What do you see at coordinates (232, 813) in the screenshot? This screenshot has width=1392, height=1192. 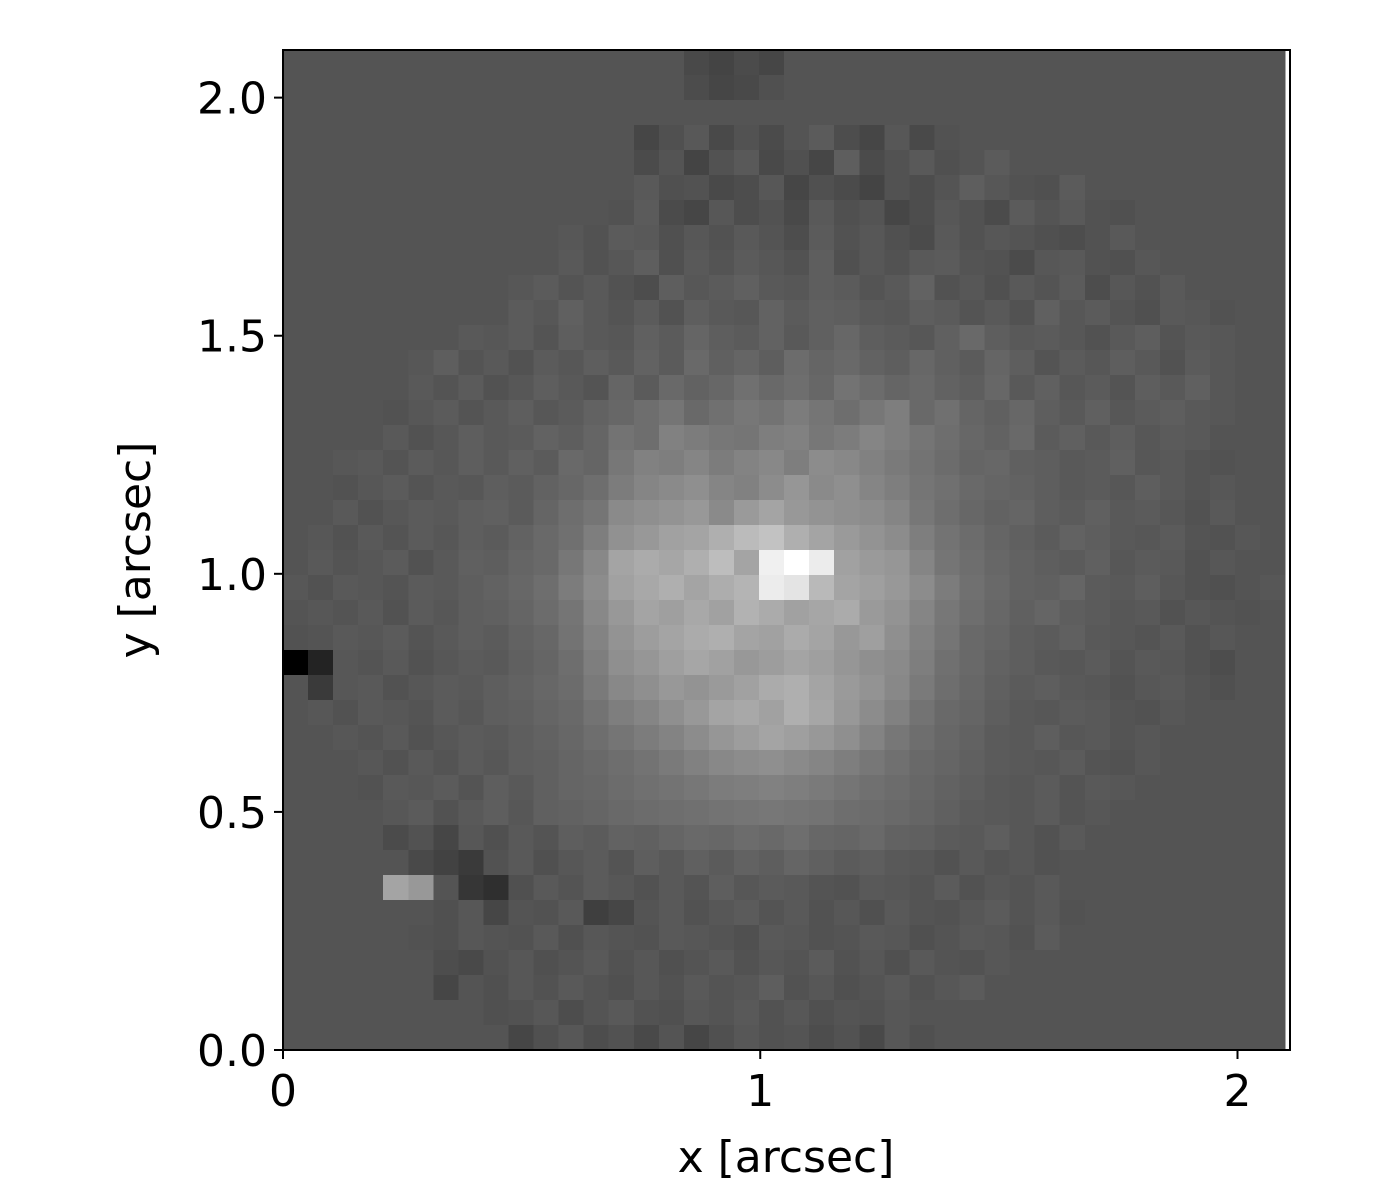 I see `y-tick-label: 0.5` at bounding box center [232, 813].